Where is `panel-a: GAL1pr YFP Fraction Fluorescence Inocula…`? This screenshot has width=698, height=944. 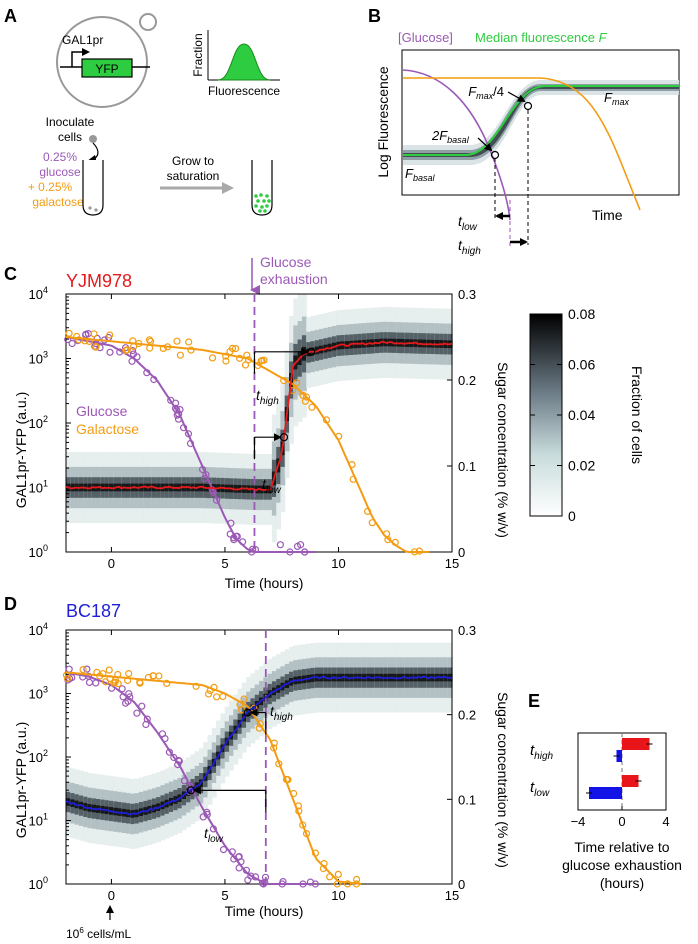 panel-a: GAL1pr YFP Fraction Fluorescence Inocula… is located at coordinates (154, 114).